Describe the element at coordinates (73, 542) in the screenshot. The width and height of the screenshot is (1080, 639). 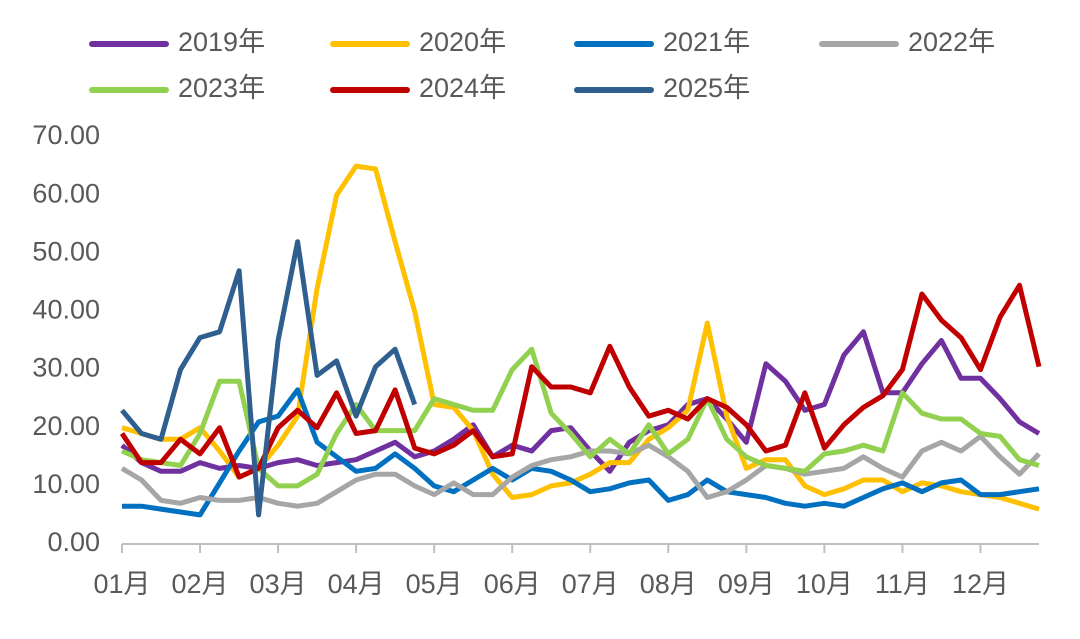
I see `y-tick-label: 0.00` at that location.